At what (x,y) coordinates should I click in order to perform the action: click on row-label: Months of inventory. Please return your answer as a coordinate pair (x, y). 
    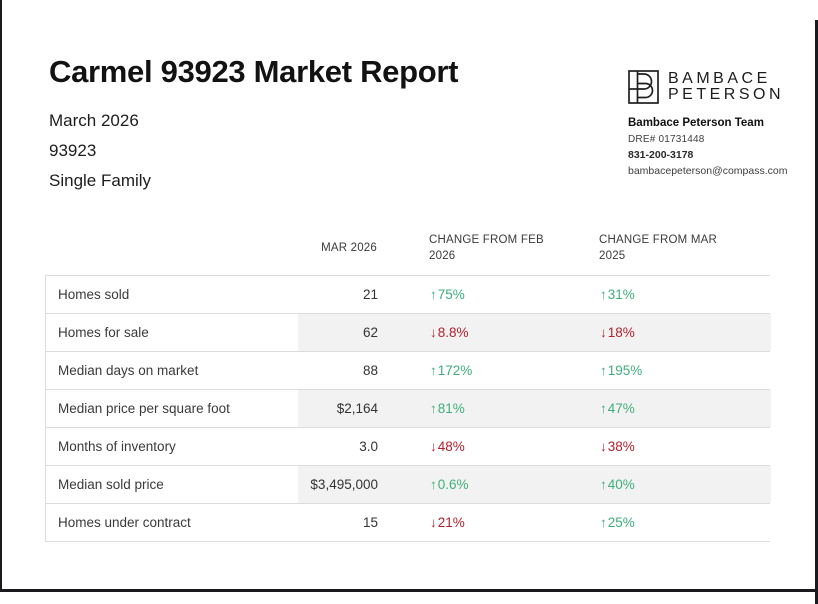
    Looking at the image, I should click on (117, 446).